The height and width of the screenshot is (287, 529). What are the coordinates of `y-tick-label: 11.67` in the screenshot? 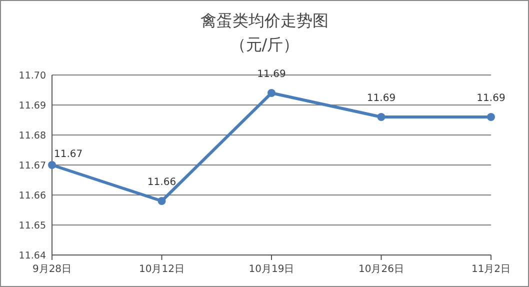 It's located at (32, 166).